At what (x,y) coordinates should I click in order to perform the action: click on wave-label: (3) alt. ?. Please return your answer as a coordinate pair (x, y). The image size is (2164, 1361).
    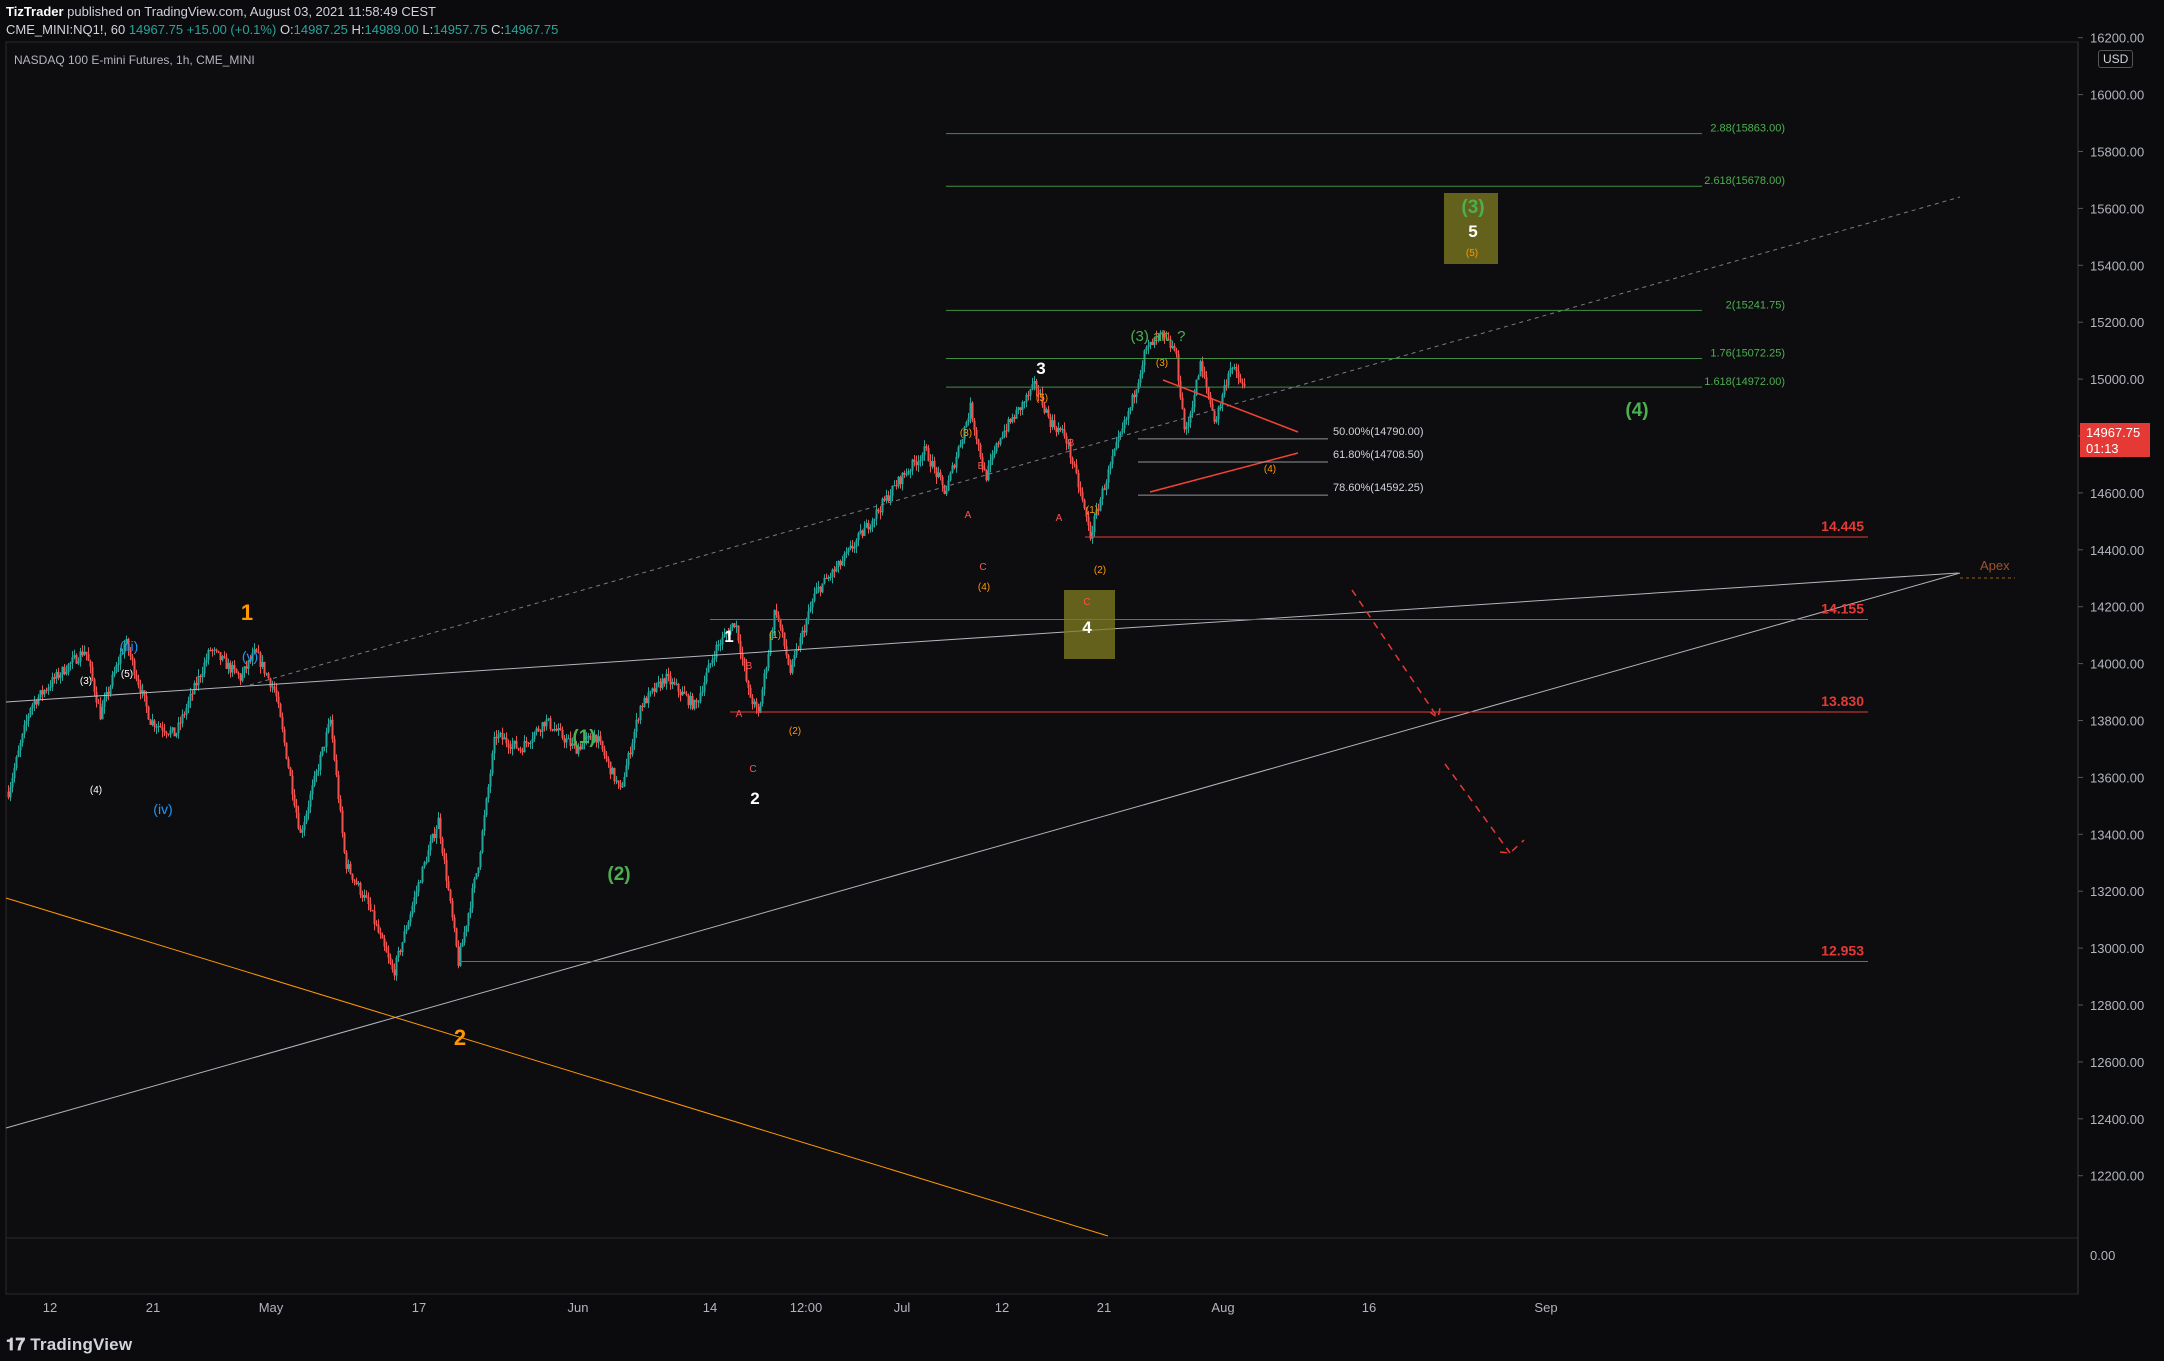
    Looking at the image, I should click on (1157, 336).